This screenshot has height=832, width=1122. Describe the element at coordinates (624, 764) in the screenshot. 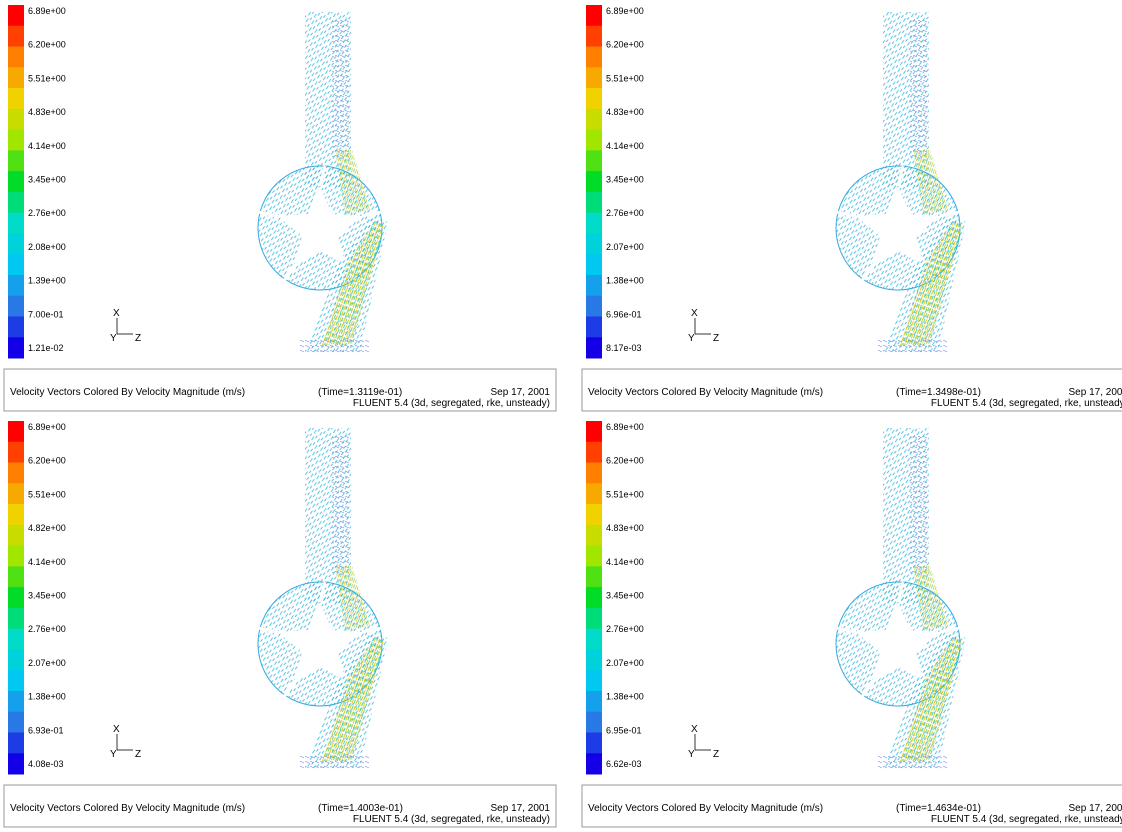

I see `scale-label: 6.62e-03` at that location.